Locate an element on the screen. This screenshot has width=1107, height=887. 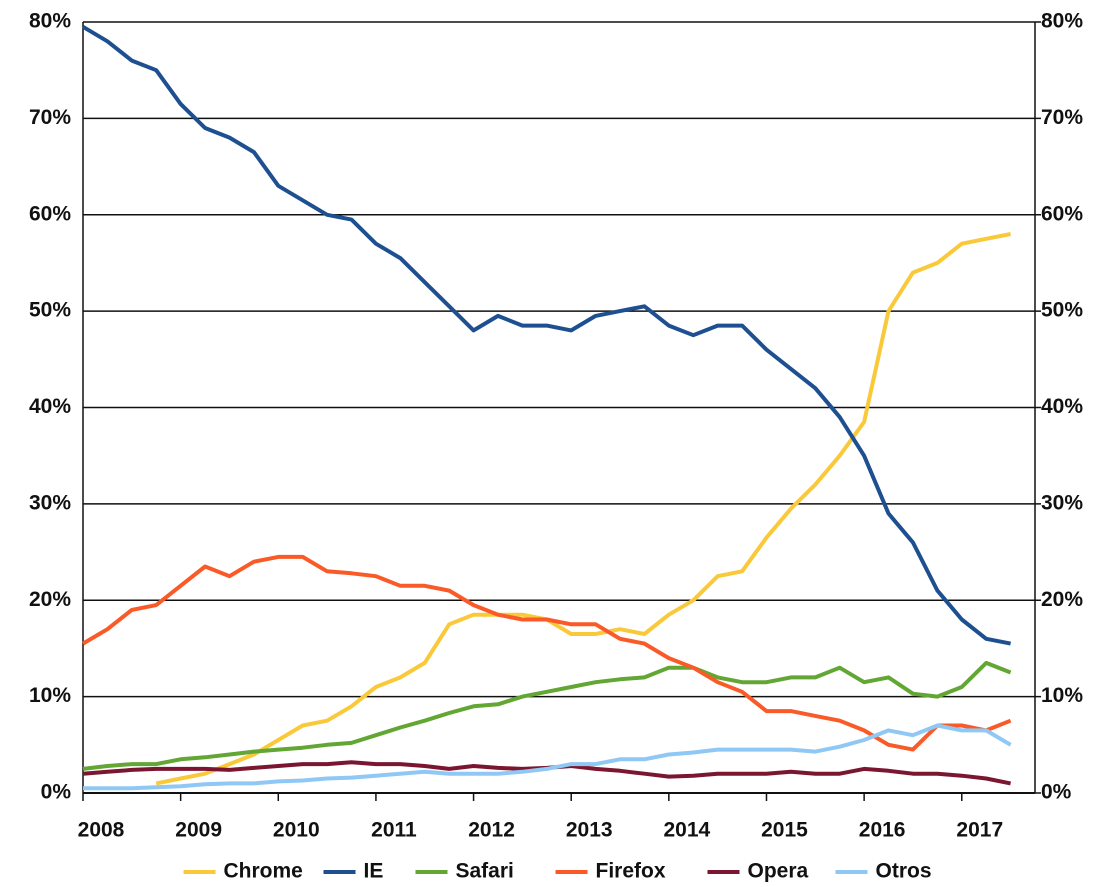
x-tick-label: 2010 is located at coordinates (296, 830).